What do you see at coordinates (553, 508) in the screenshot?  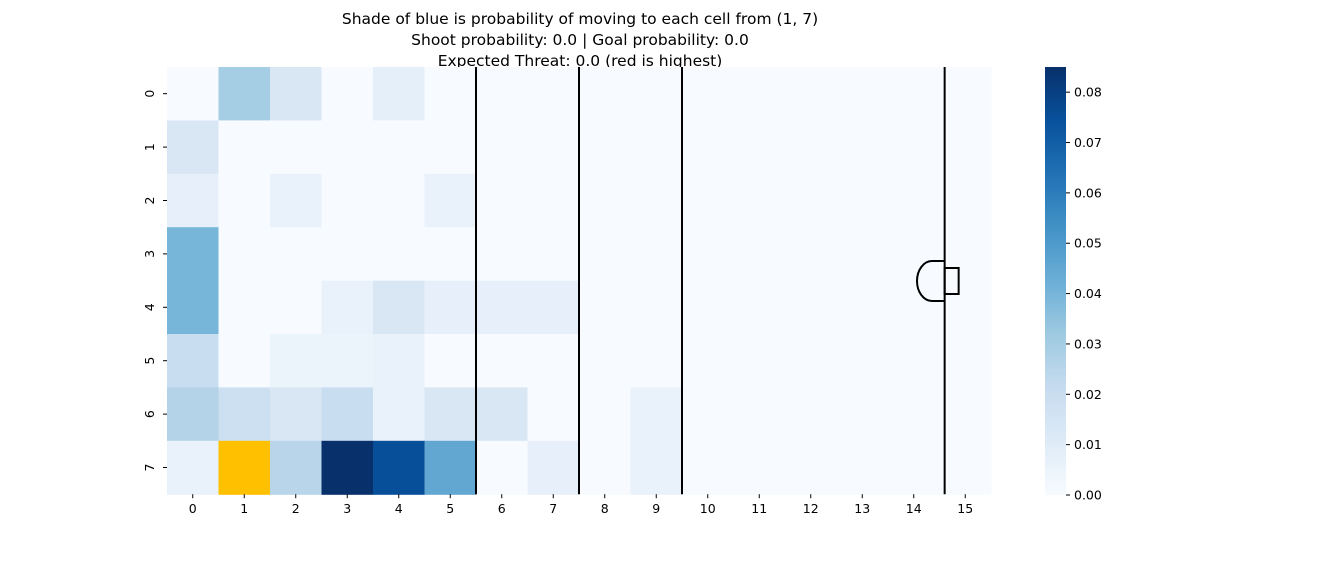 I see `x-tick-label: 7` at bounding box center [553, 508].